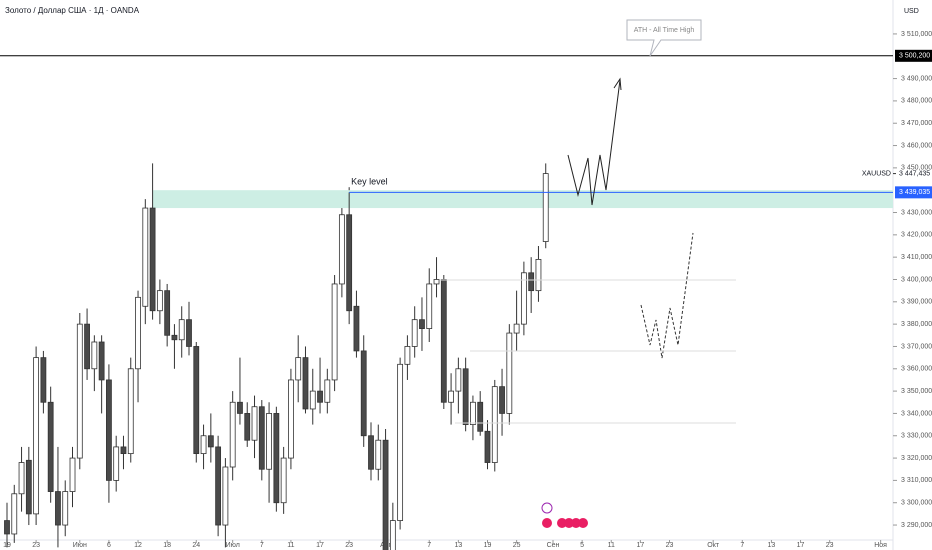 The image size is (932, 550). I want to click on ath-price-label: 3 500,200, so click(914, 56).